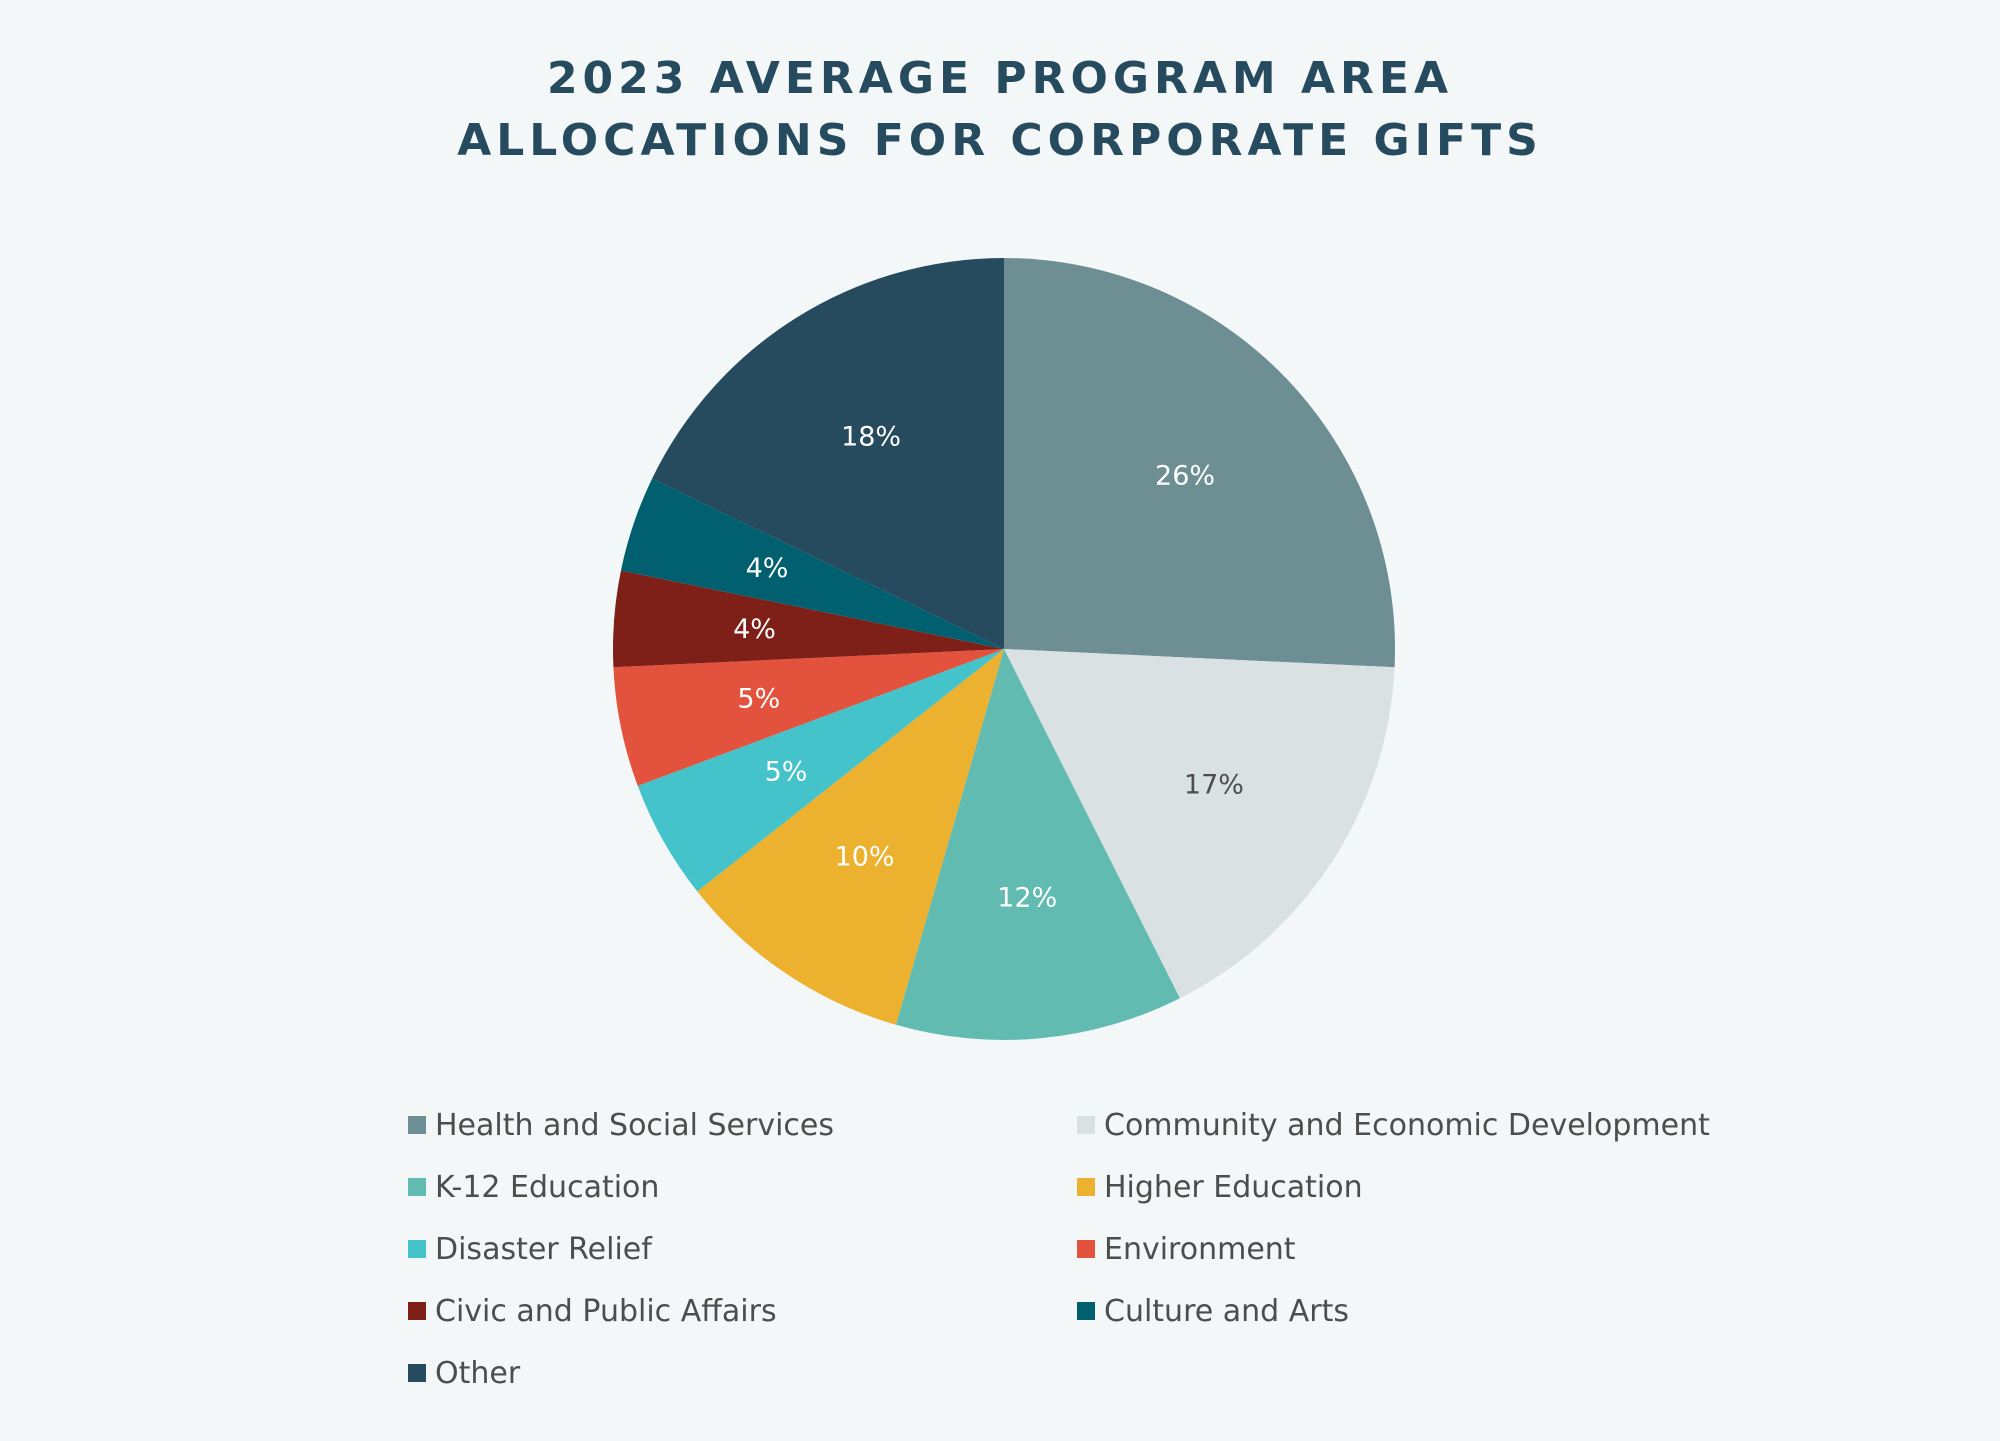 This screenshot has width=2000, height=1441. I want to click on legend-item-other: Other, so click(742, 1373).